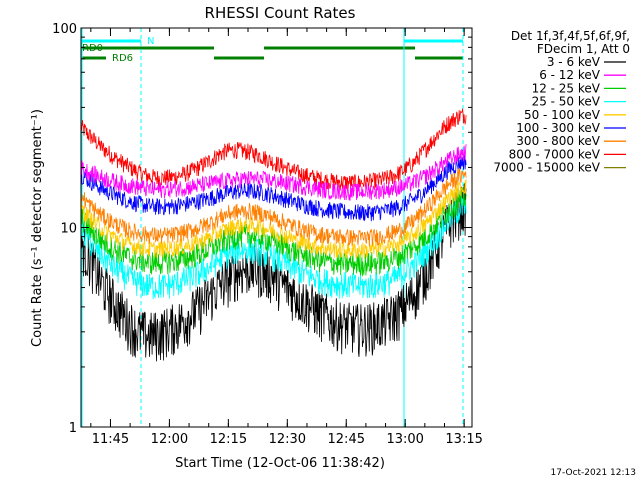 This screenshot has width=640, height=480. I want to click on x-tick-label: 12:30, so click(287, 439).